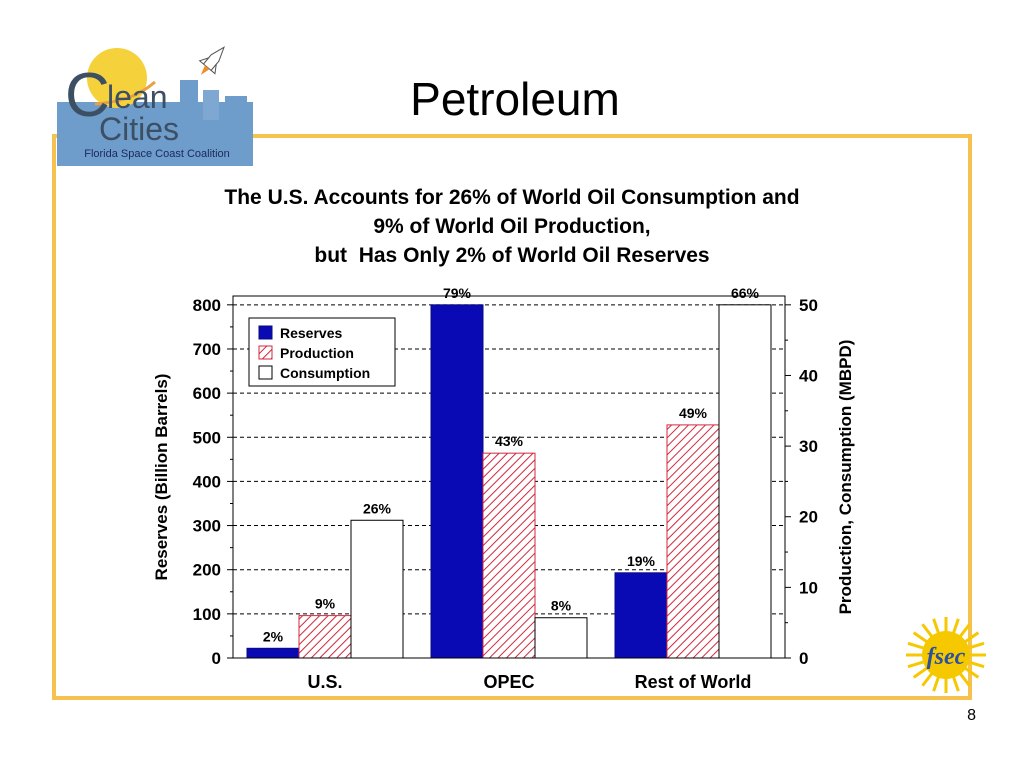 This screenshot has height=768, width=1024. I want to click on bar-production-opec, so click(509, 555).